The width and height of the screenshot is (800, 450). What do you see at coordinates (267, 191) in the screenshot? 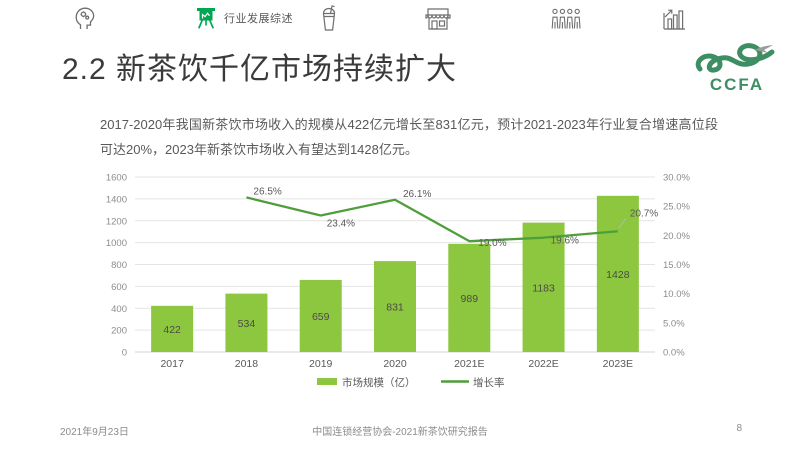
I see `growth-value-label: 26.5%` at bounding box center [267, 191].